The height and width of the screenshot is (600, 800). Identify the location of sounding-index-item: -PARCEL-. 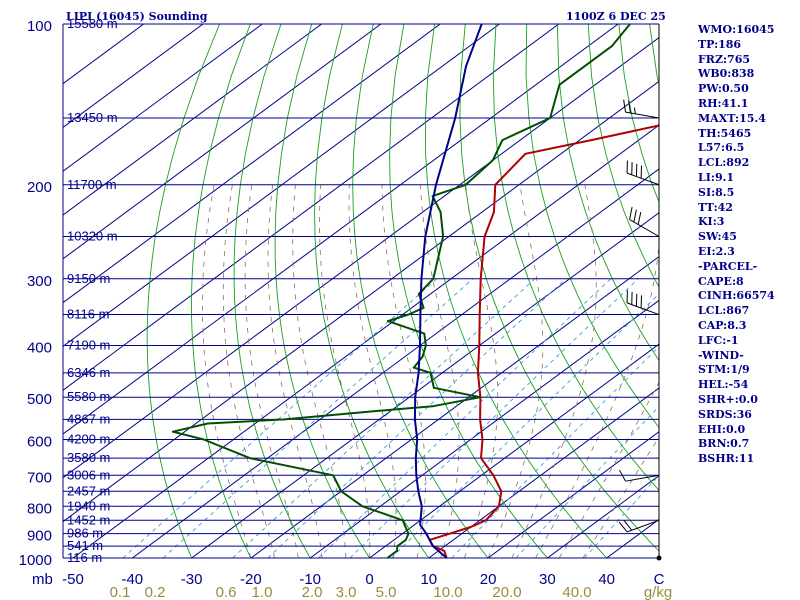
(728, 266).